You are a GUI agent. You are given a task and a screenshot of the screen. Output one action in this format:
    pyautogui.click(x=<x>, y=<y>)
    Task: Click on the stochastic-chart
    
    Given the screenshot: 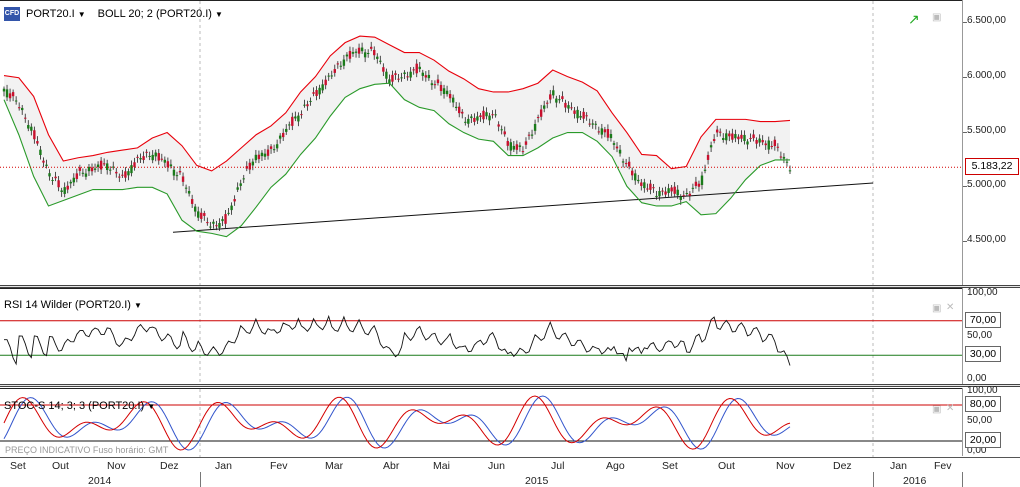 What is the action you would take?
    pyautogui.click(x=481, y=423)
    